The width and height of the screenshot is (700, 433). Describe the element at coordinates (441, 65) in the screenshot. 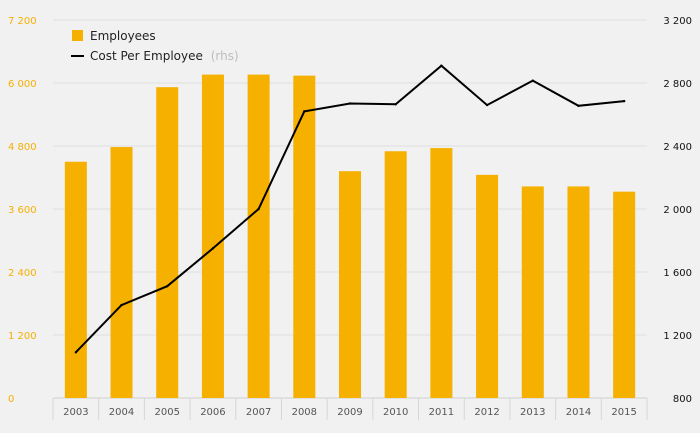

I see `line-point-2011` at that location.